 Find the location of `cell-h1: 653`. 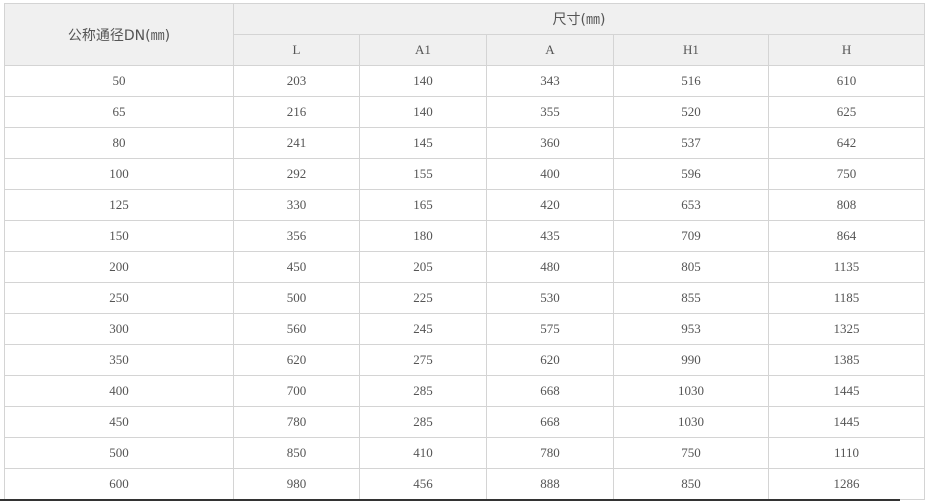

cell-h1: 653 is located at coordinates (691, 205).